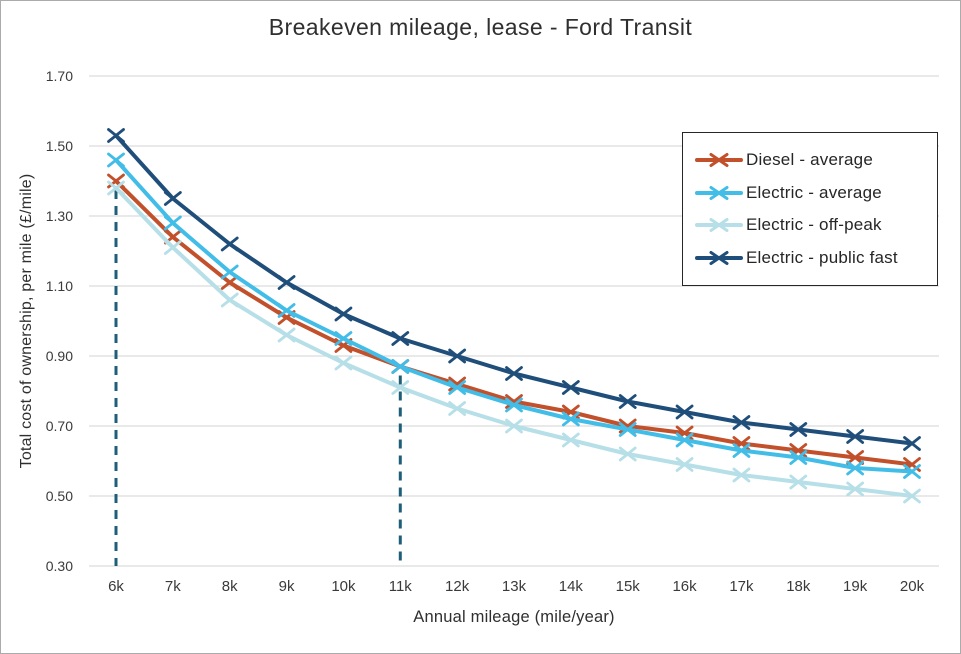 The width and height of the screenshot is (961, 654). I want to click on legend-label: Electric - public fast, so click(822, 258).